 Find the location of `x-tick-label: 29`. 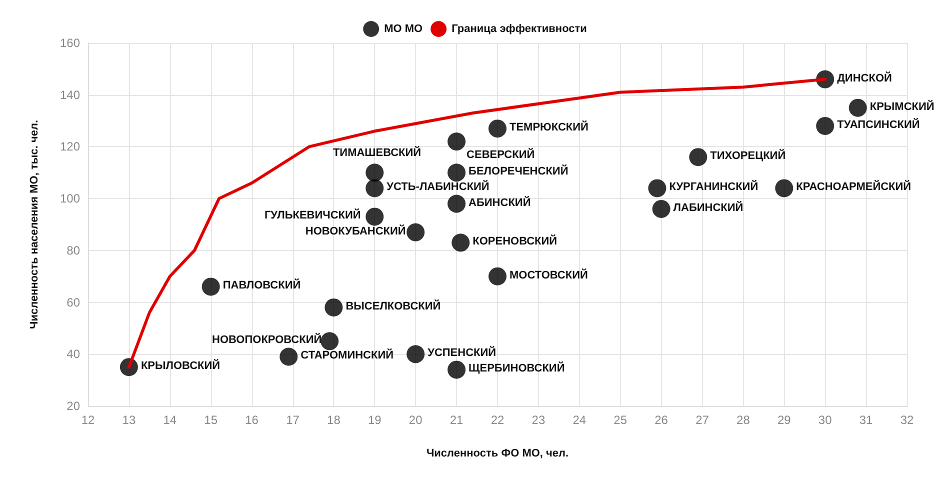

x-tick-label: 29 is located at coordinates (784, 420).